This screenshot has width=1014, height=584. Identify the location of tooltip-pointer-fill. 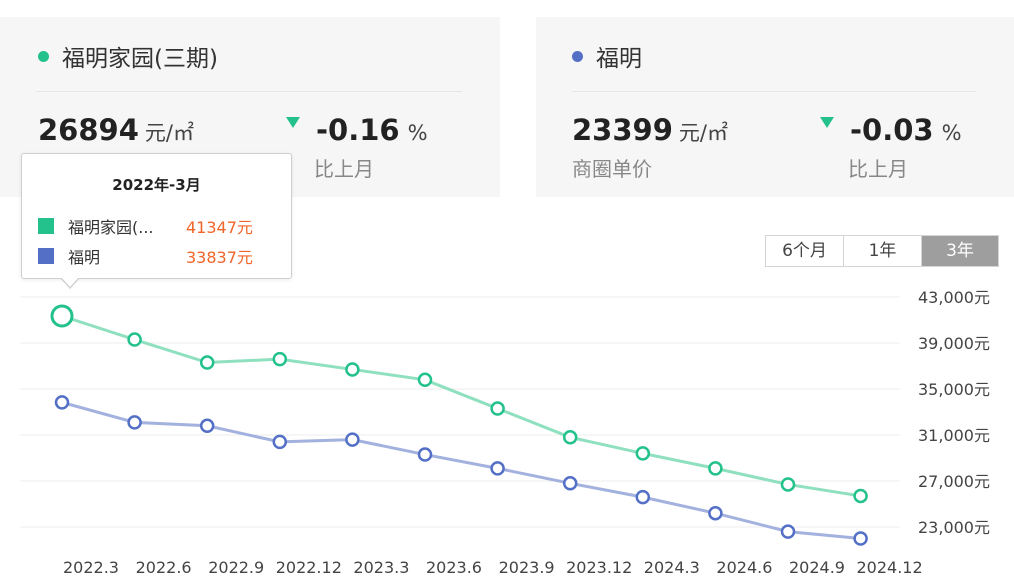
(70, 282).